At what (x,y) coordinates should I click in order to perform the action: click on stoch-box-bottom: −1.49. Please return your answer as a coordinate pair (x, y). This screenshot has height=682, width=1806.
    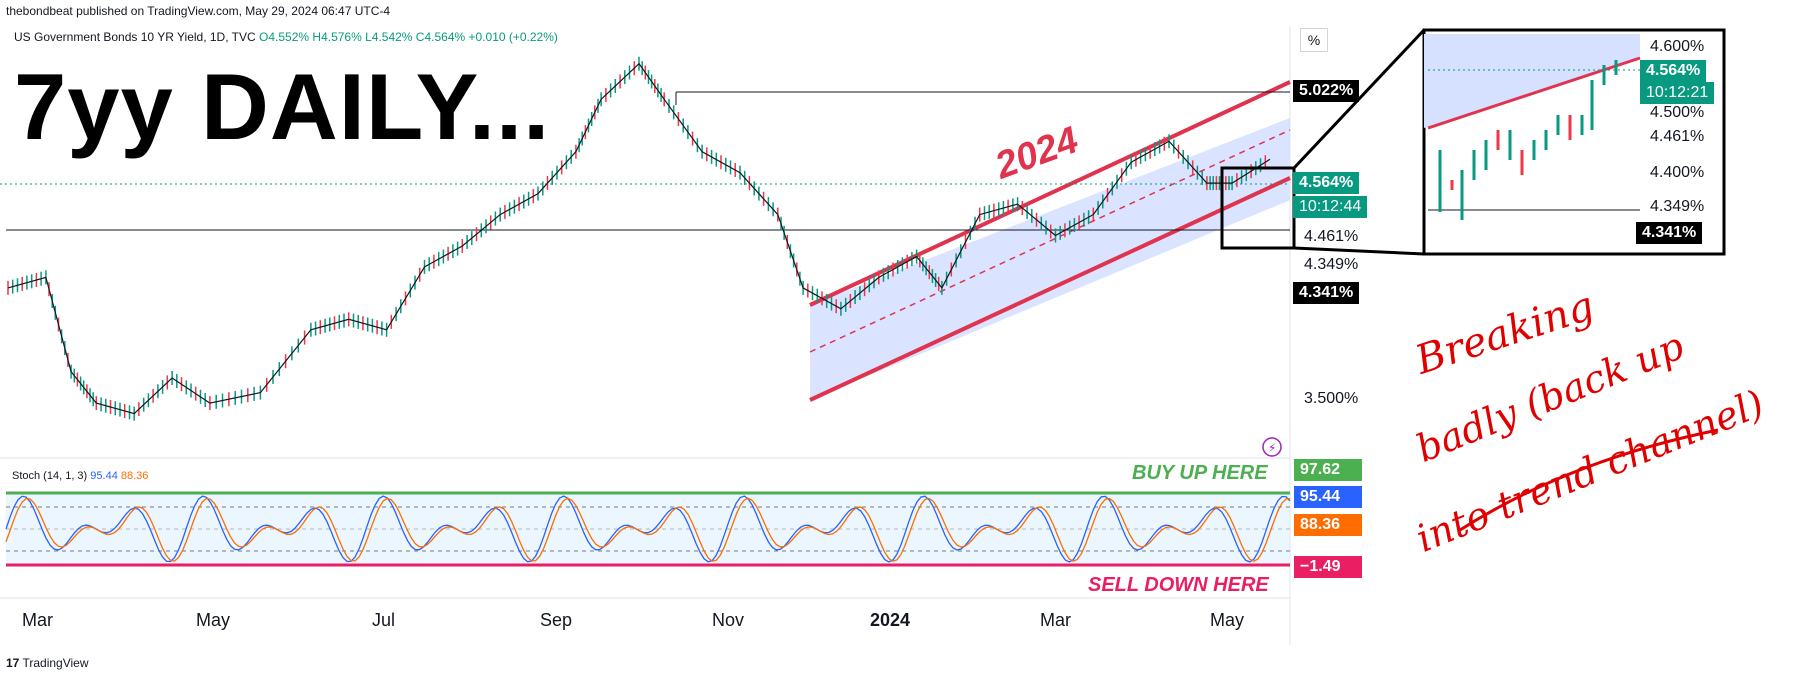
    Looking at the image, I should click on (1328, 567).